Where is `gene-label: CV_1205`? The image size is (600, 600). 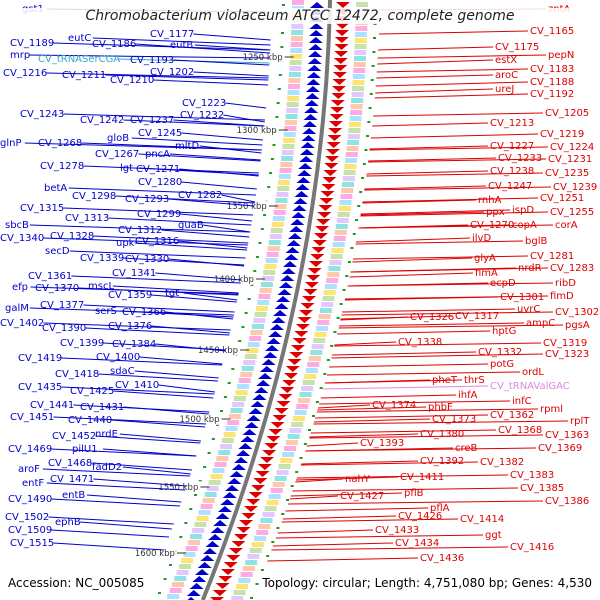 gene-label: CV_1205 is located at coordinates (567, 113).